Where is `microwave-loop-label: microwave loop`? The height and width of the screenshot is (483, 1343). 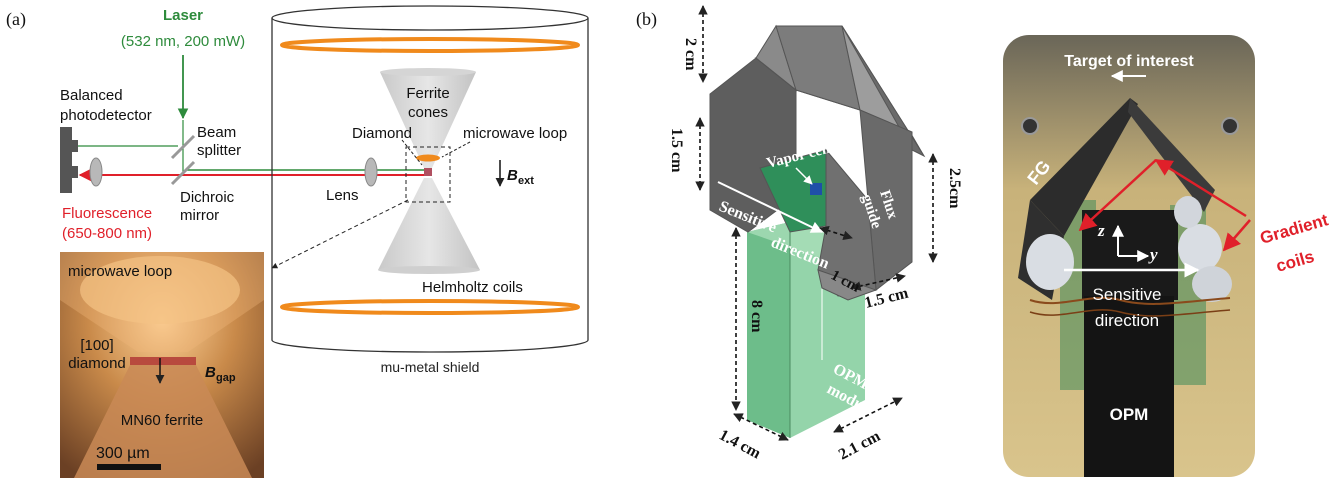
microwave-loop-label: microwave loop is located at coordinates (515, 133).